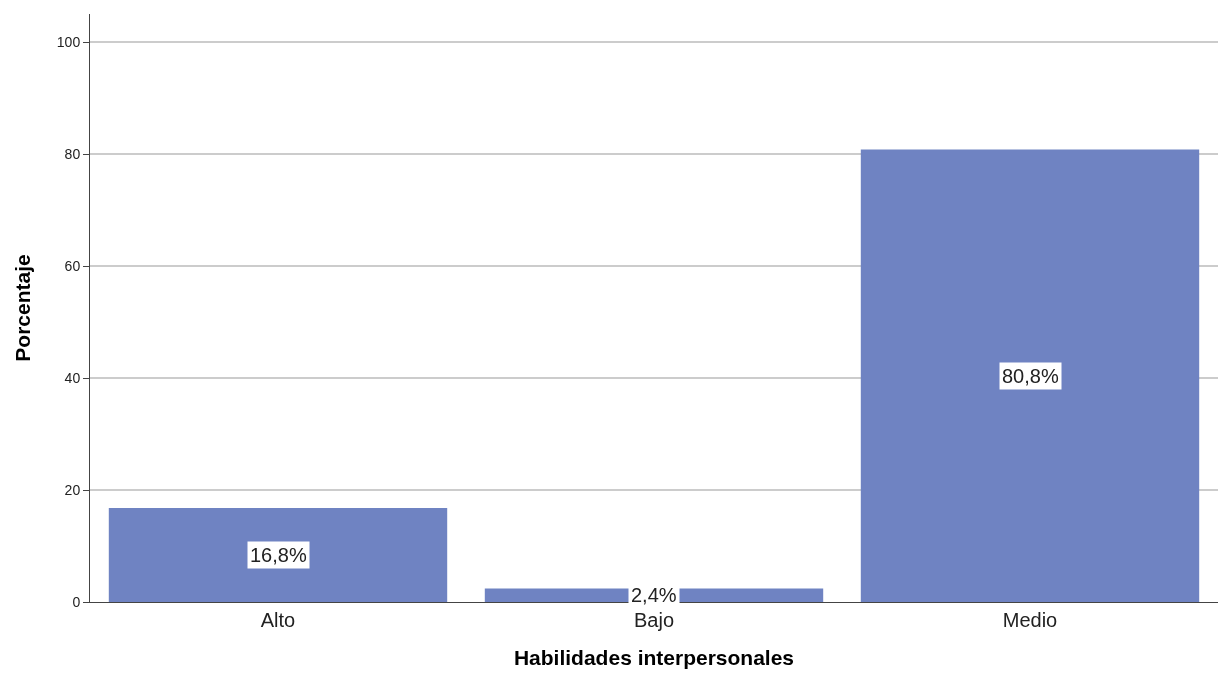  Describe the element at coordinates (22, 308) in the screenshot. I see `y-axis-title: Porcentaje` at that location.